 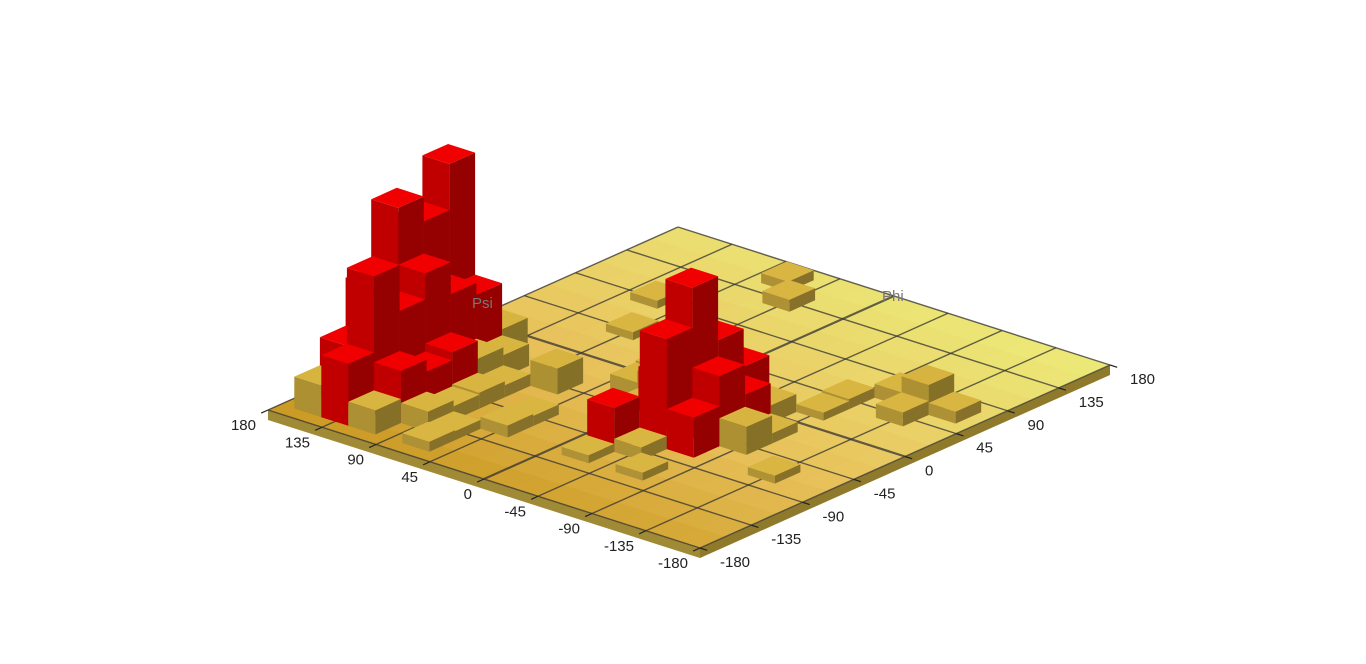 What do you see at coordinates (1142, 379) in the screenshot?
I see `tick-label-phi: 180` at bounding box center [1142, 379].